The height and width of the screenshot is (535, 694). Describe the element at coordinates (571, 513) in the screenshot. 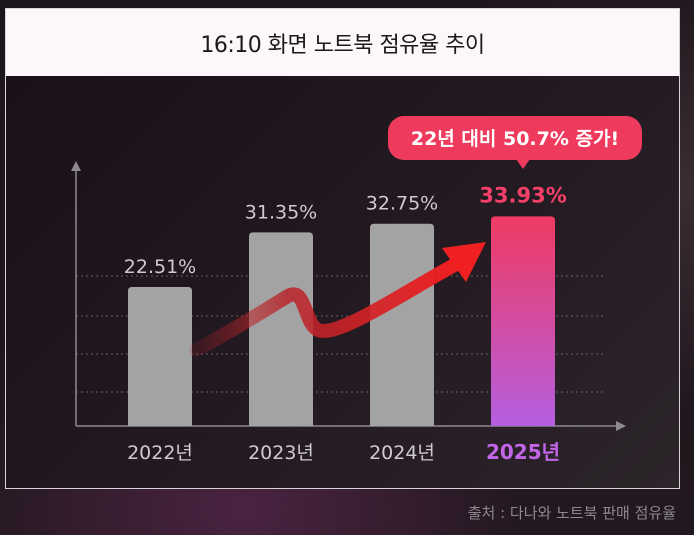

I see `source-note: 출처 : 다나와 노트북 판매 점유율` at that location.